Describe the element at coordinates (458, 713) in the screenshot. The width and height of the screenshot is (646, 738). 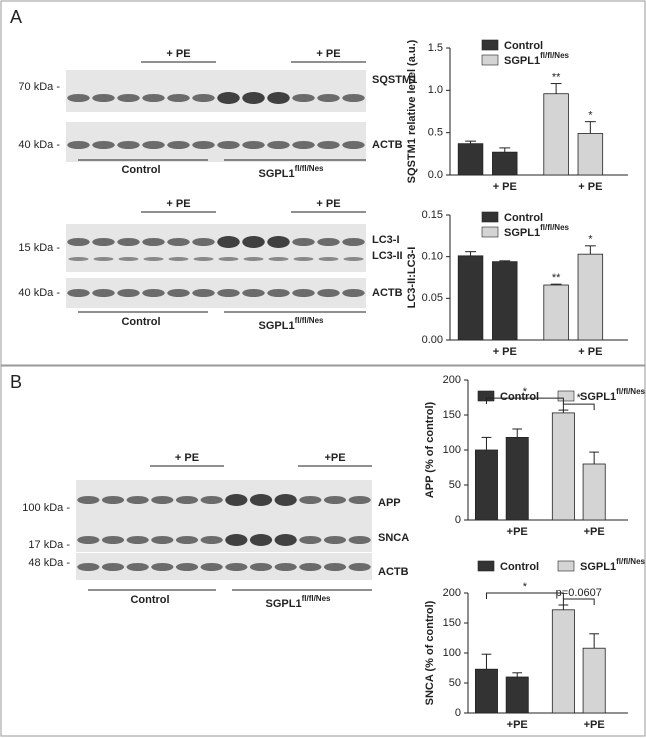
I see `y-tick-label: 0` at that location.